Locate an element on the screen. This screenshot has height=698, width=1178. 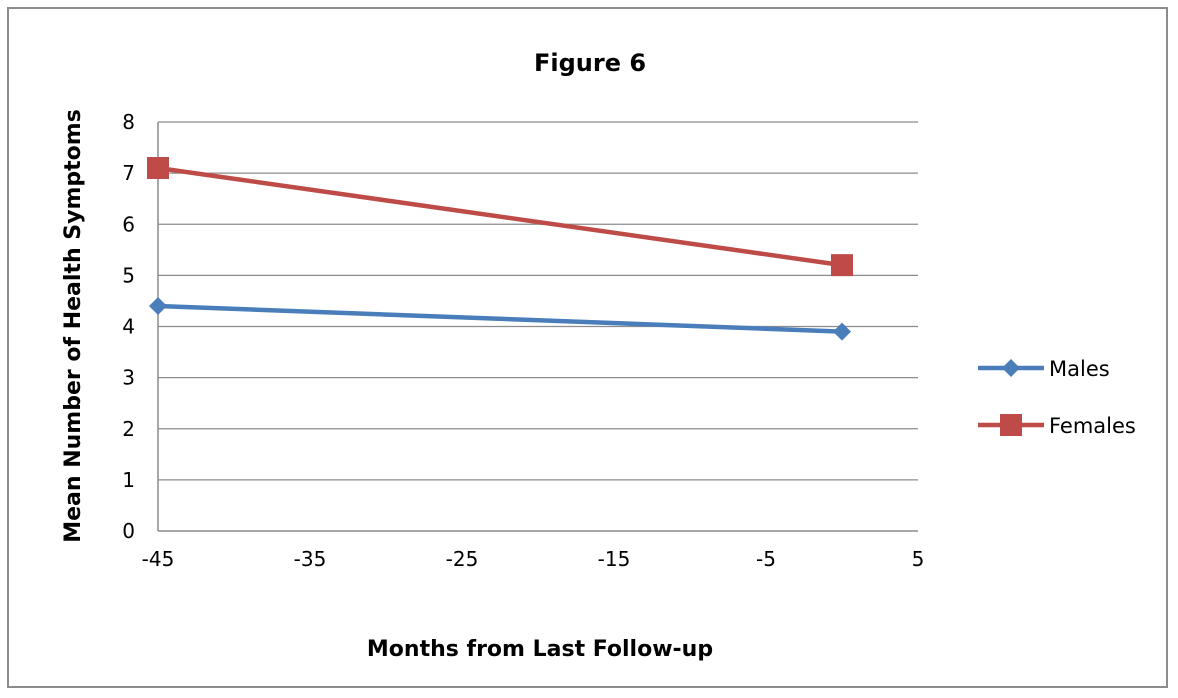
x-tick-label: -15 is located at coordinates (614, 559).